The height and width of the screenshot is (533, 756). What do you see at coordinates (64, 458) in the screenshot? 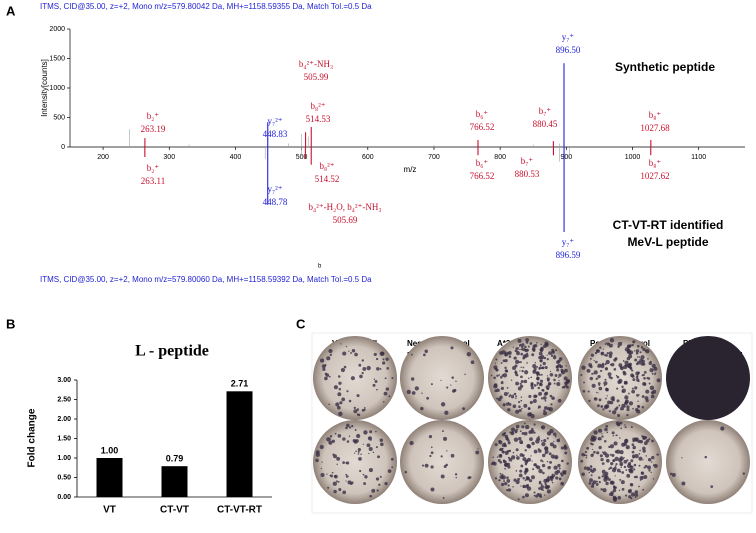
I see `y-tick-label: 1.00` at bounding box center [64, 458].